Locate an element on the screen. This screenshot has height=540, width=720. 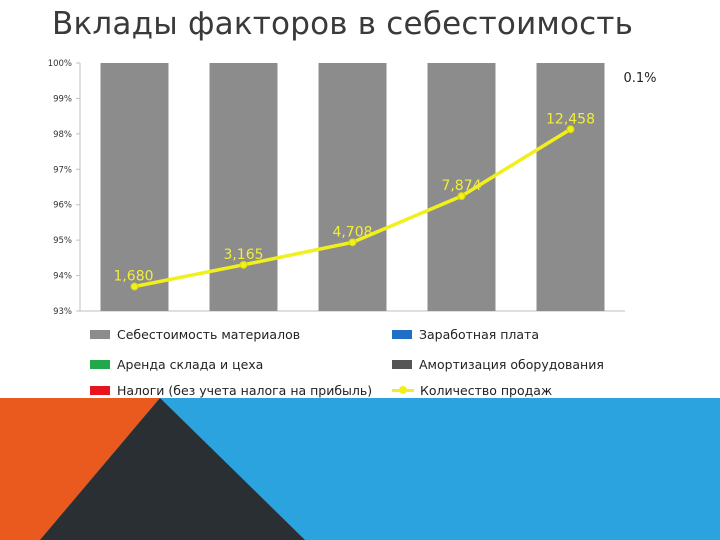
sales-label: 3,165 is located at coordinates (243, 255).